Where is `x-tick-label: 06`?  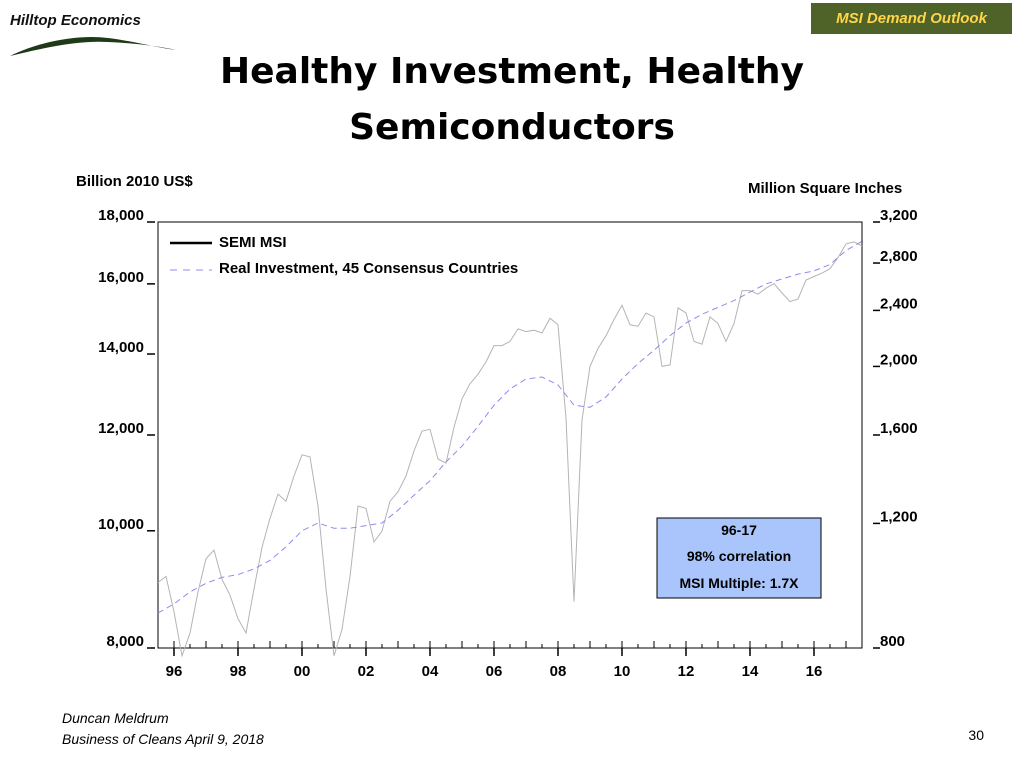 x-tick-label: 06 is located at coordinates (494, 671).